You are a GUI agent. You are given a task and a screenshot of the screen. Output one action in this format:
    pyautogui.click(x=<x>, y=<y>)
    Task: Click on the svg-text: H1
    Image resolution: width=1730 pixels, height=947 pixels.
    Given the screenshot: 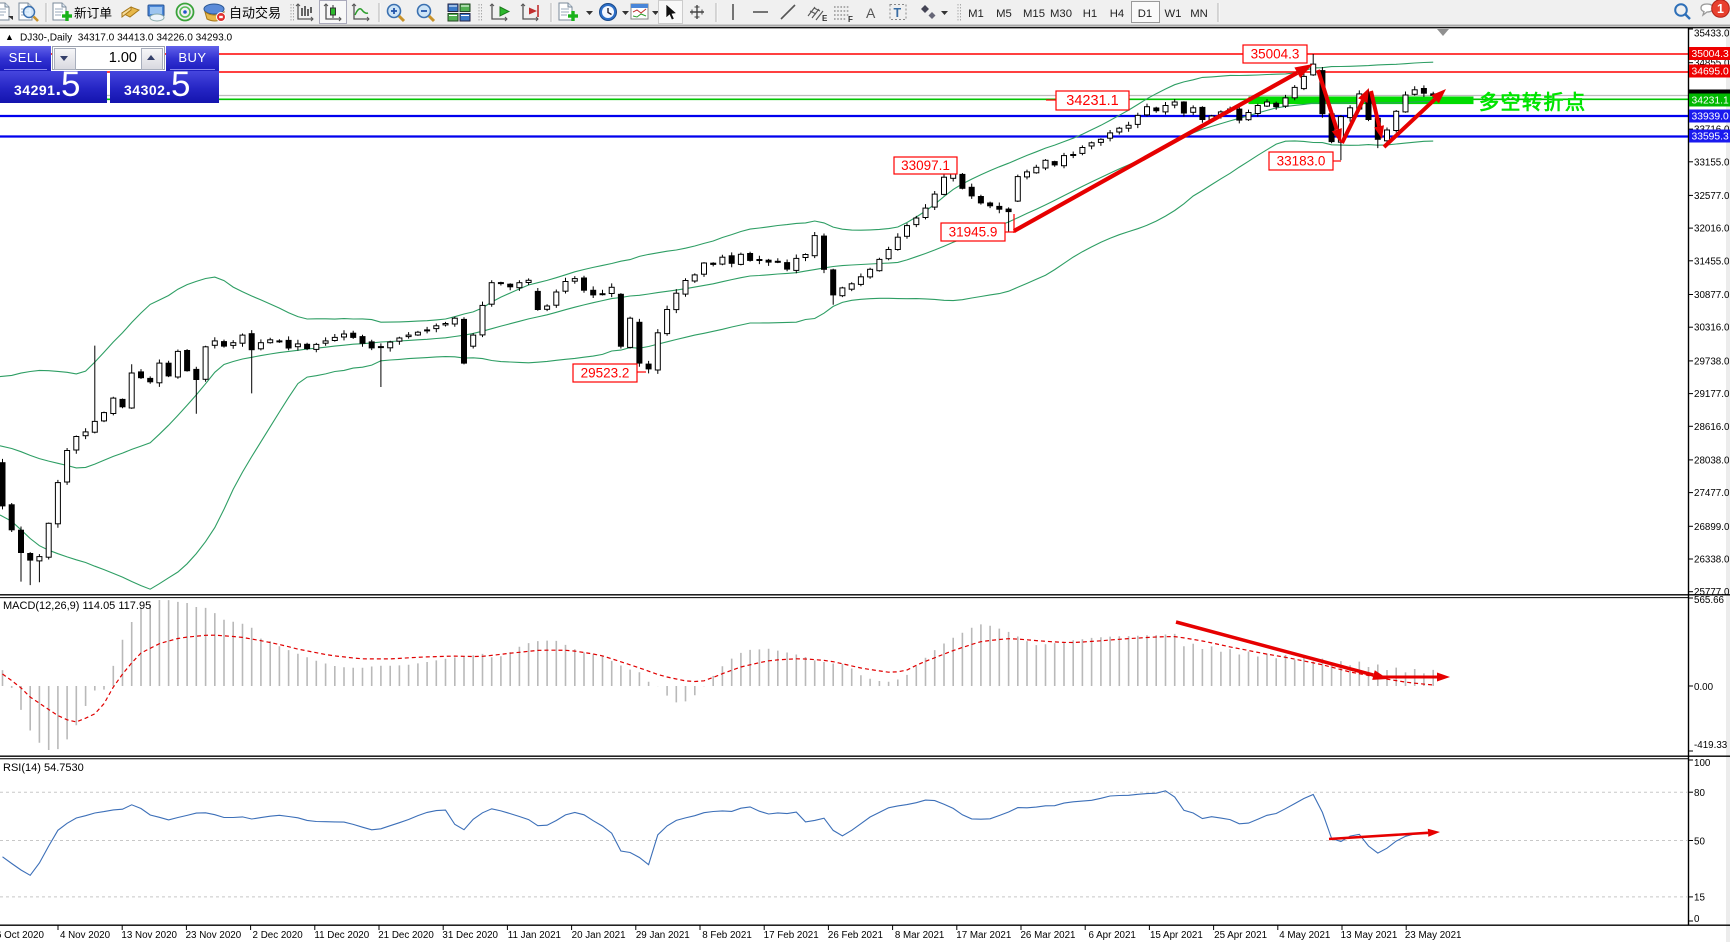 What is the action you would take?
    pyautogui.click(x=1090, y=14)
    